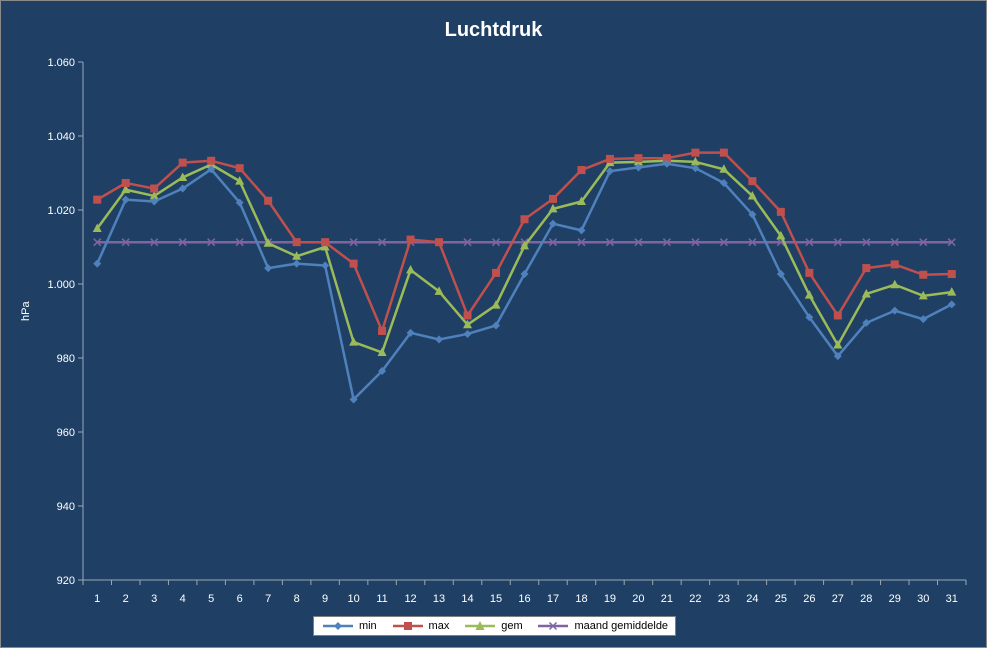  What do you see at coordinates (240, 599) in the screenshot?
I see `x-tick-label: 6` at bounding box center [240, 599].